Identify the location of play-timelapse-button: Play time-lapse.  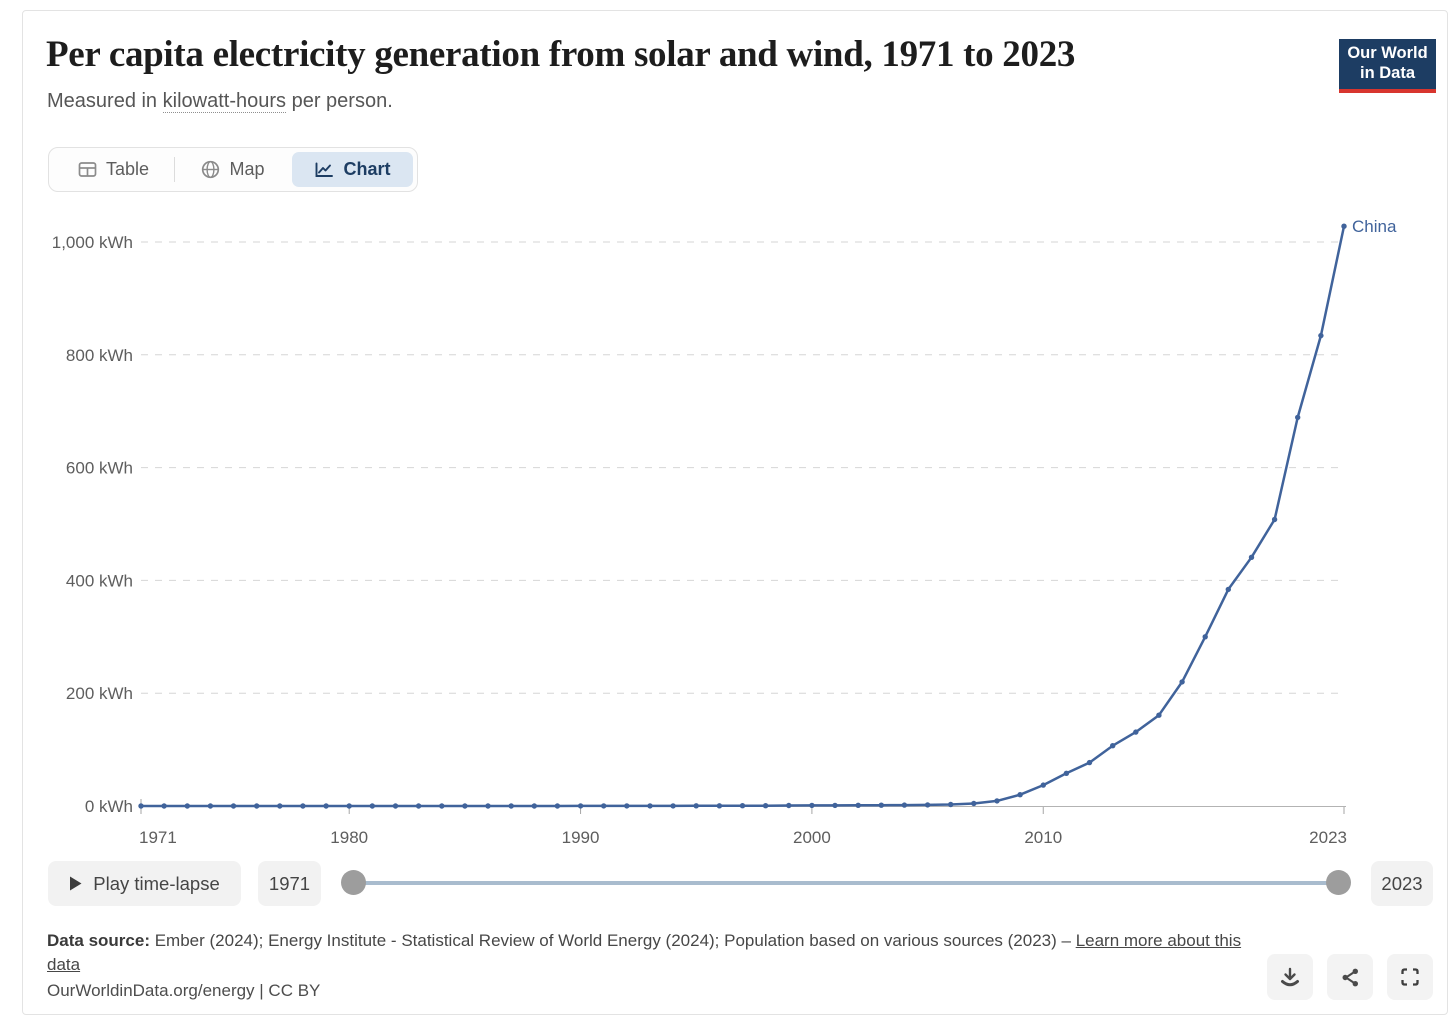
(144, 883).